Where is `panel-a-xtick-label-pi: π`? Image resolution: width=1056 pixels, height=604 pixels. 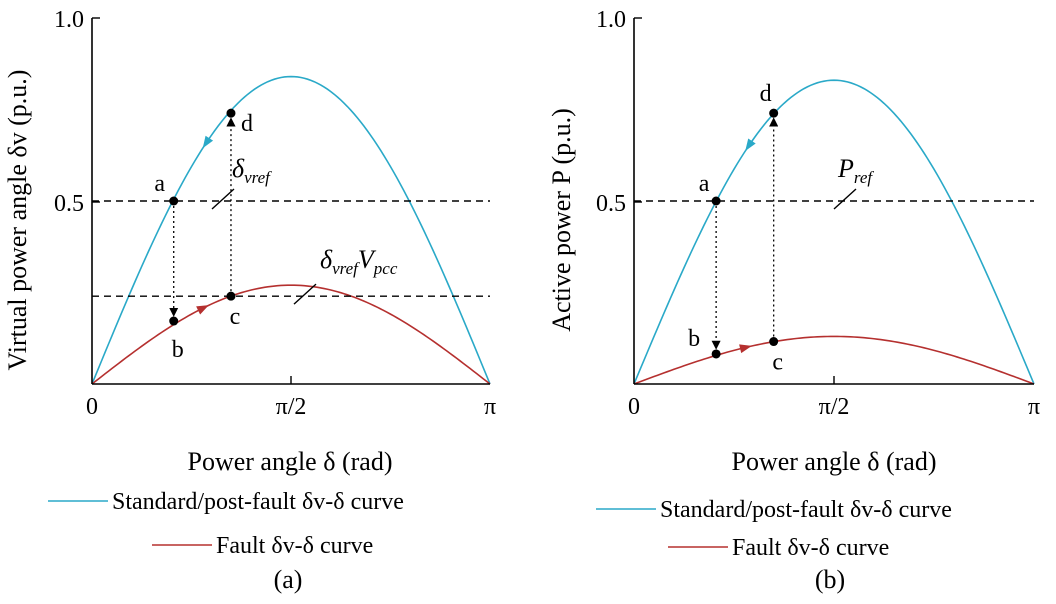
panel-a-xtick-label-pi: π is located at coordinates (490, 407).